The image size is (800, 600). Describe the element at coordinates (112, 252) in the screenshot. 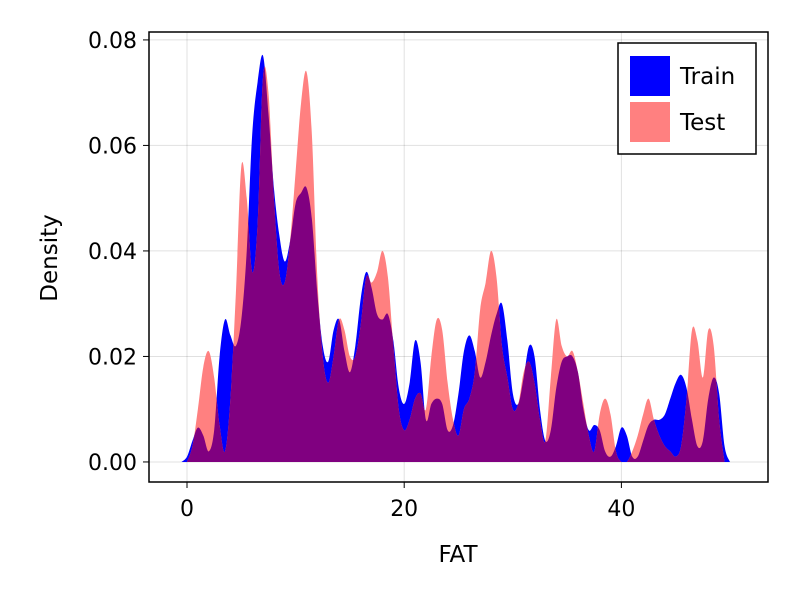

I see `y-tick-label: 0.04` at that location.